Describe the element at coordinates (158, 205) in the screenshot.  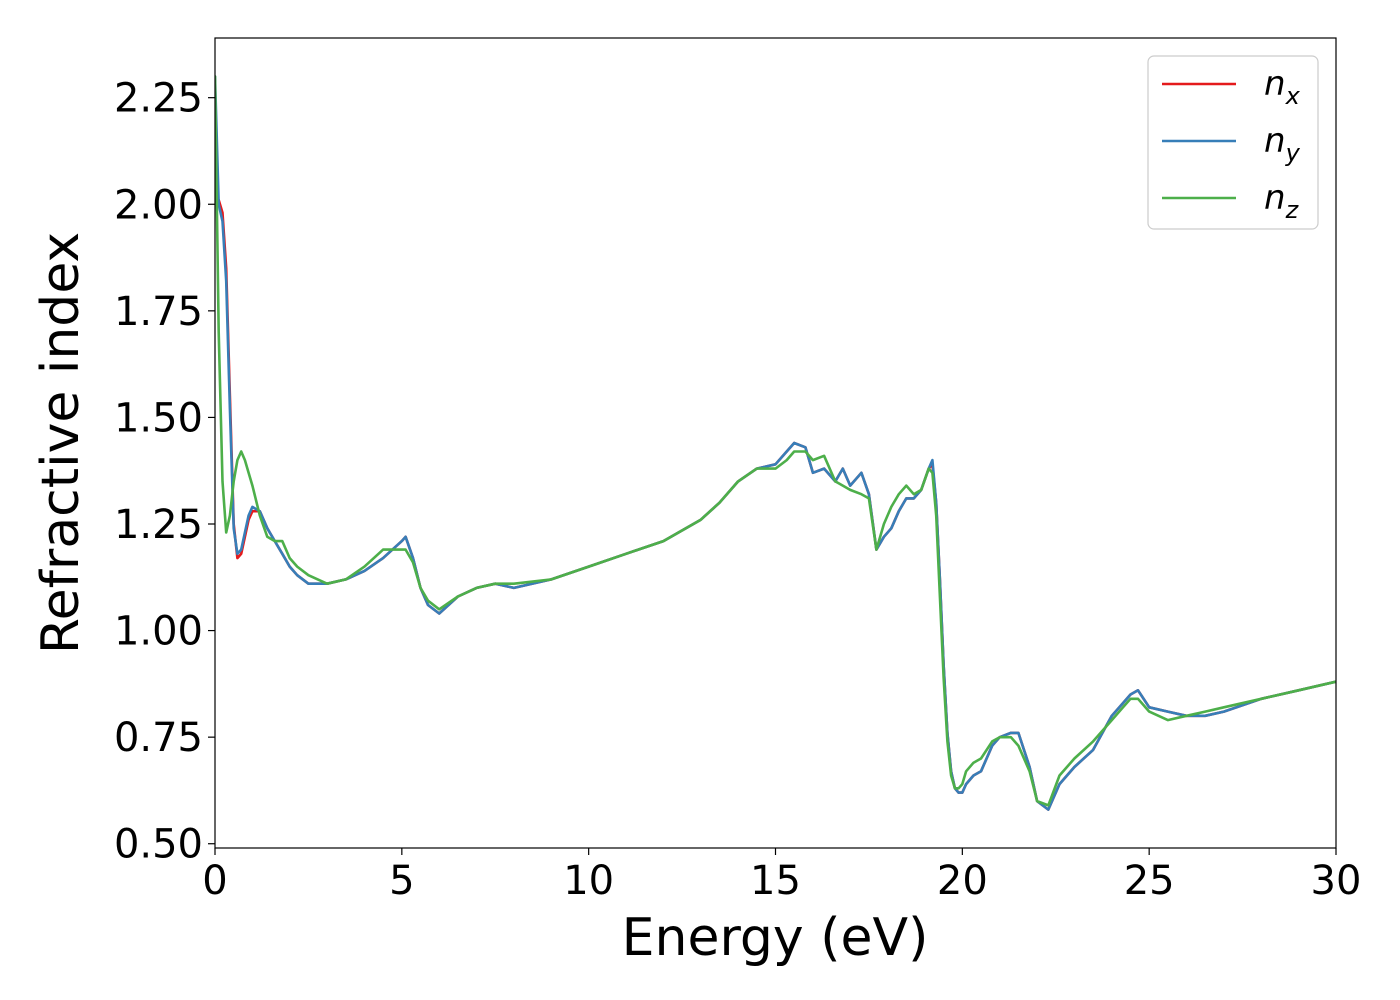
I see `y-tick-label: 2.00` at that location.